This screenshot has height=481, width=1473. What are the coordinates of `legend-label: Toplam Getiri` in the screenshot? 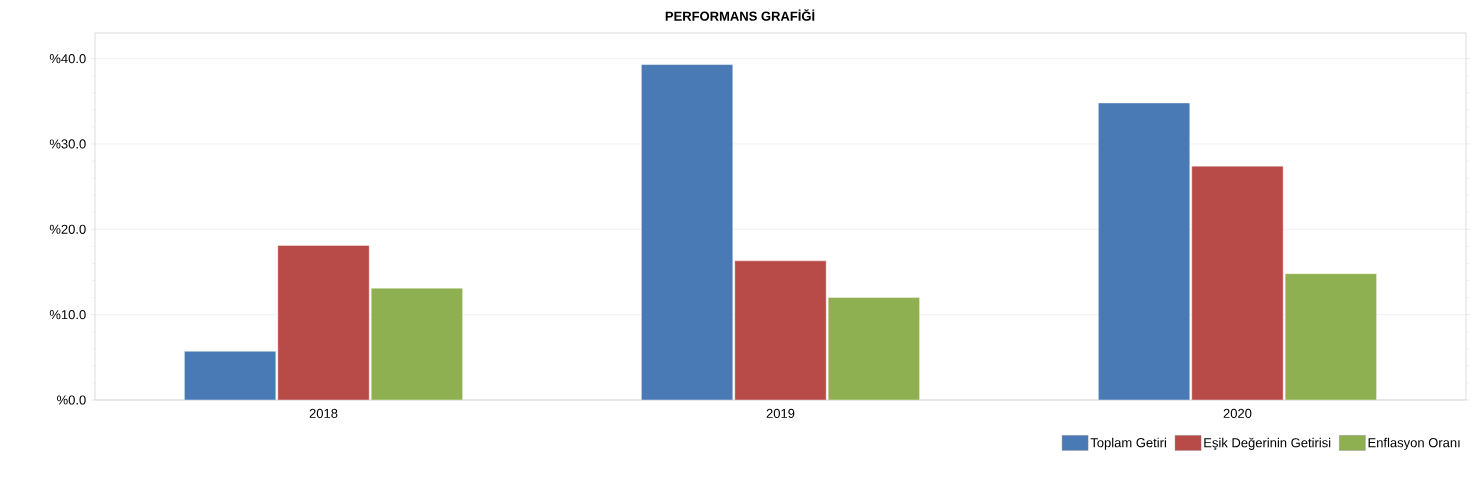 It's located at (1128, 443).